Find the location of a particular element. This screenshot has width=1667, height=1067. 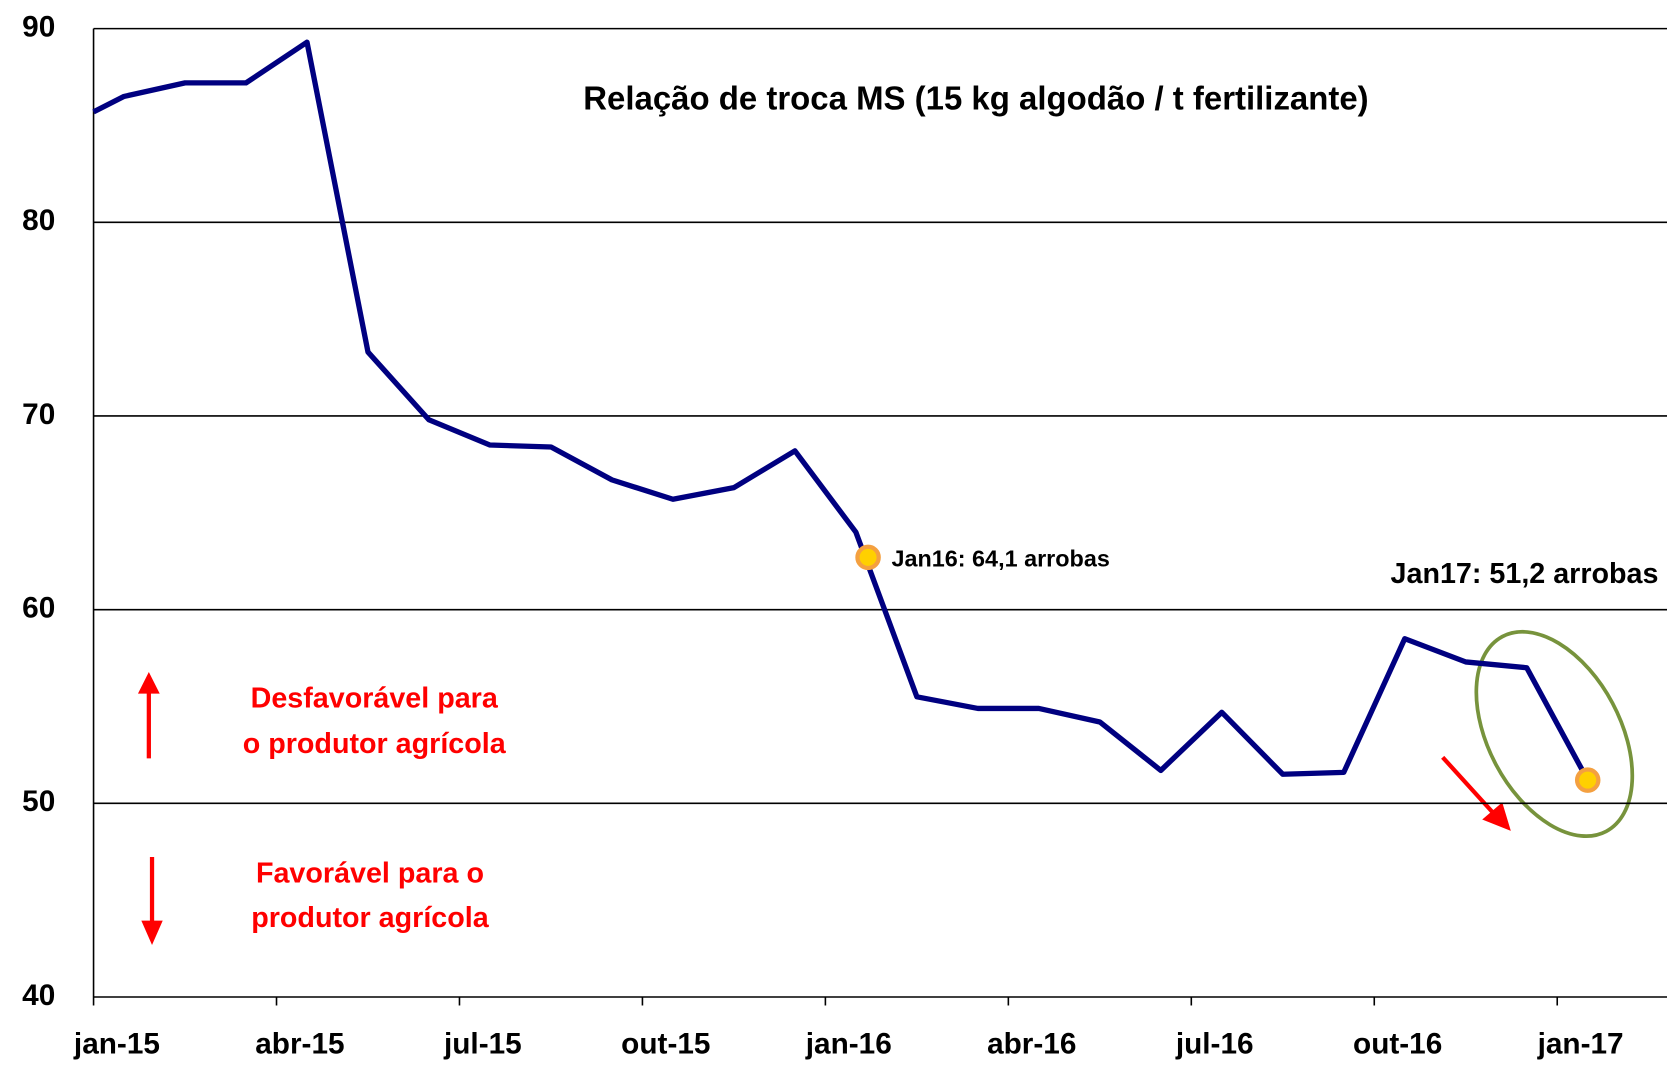

highlight-label: Jan16: 64,1 arrobas is located at coordinates (1000, 559).